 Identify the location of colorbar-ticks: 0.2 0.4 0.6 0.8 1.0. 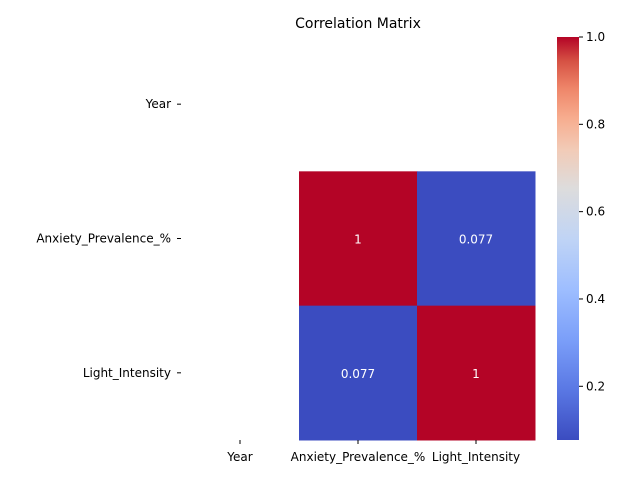
(592, 211).